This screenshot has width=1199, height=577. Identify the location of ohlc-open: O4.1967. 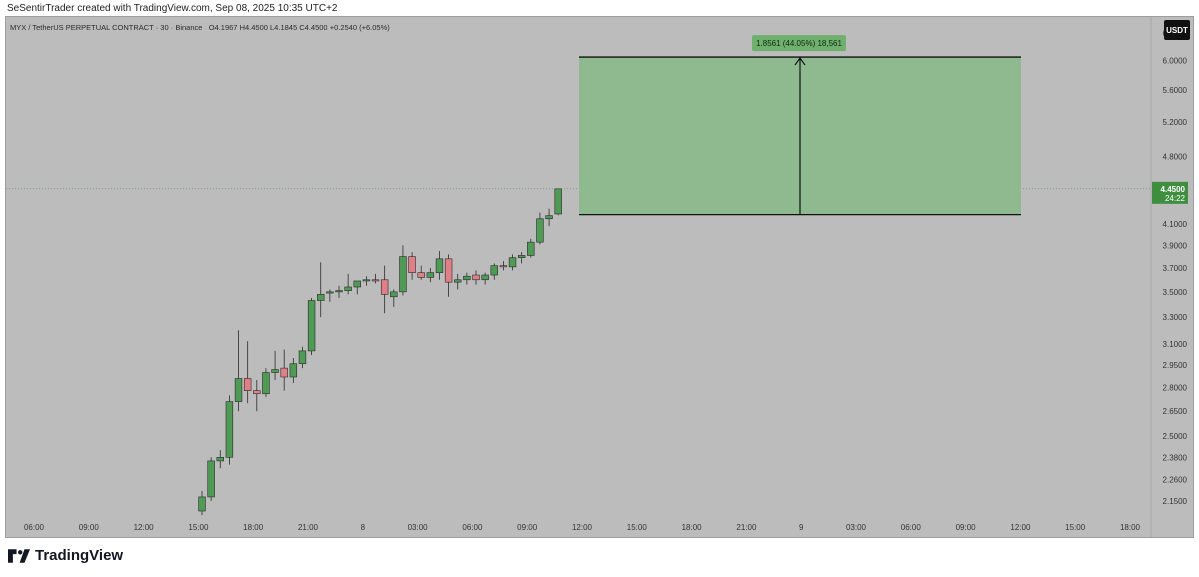
(223, 27).